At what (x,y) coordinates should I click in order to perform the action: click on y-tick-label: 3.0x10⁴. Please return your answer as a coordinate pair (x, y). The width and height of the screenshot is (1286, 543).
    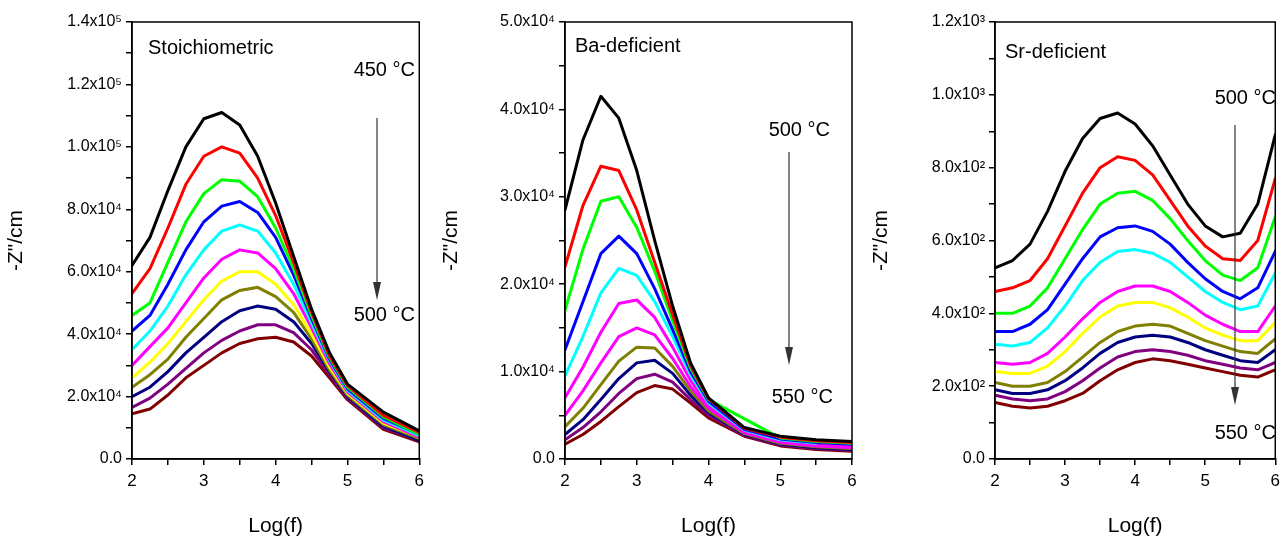
    Looking at the image, I should click on (528, 196).